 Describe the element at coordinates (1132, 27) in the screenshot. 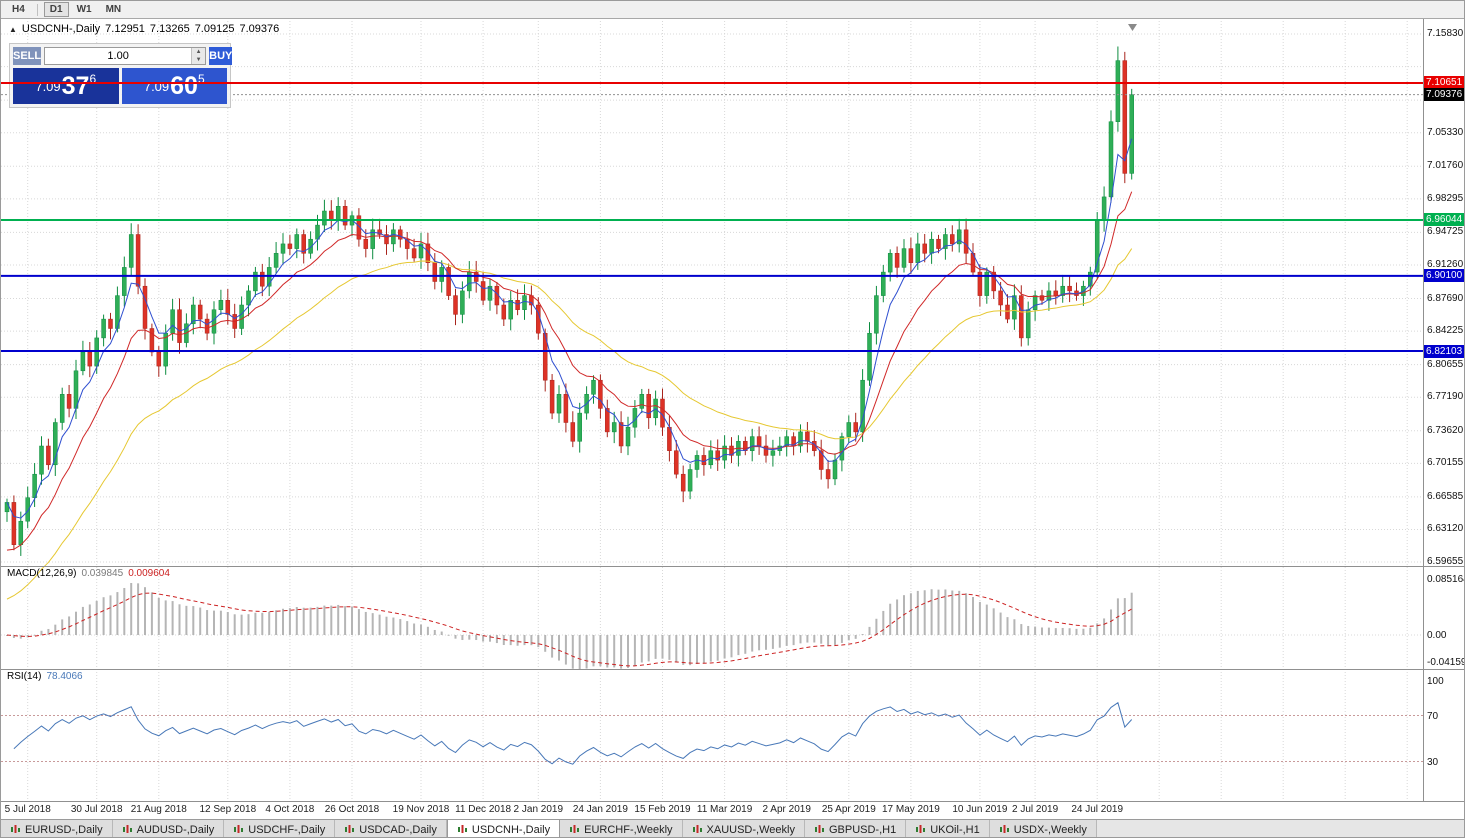

I see `shift-marker` at that location.